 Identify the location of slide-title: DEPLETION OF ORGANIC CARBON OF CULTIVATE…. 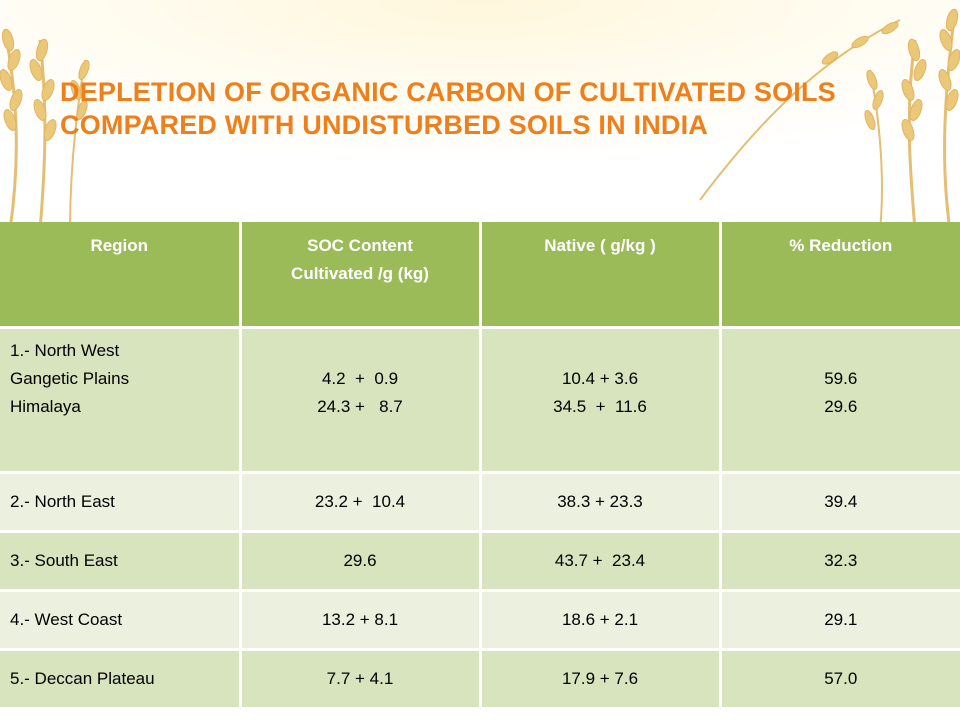
(500, 109).